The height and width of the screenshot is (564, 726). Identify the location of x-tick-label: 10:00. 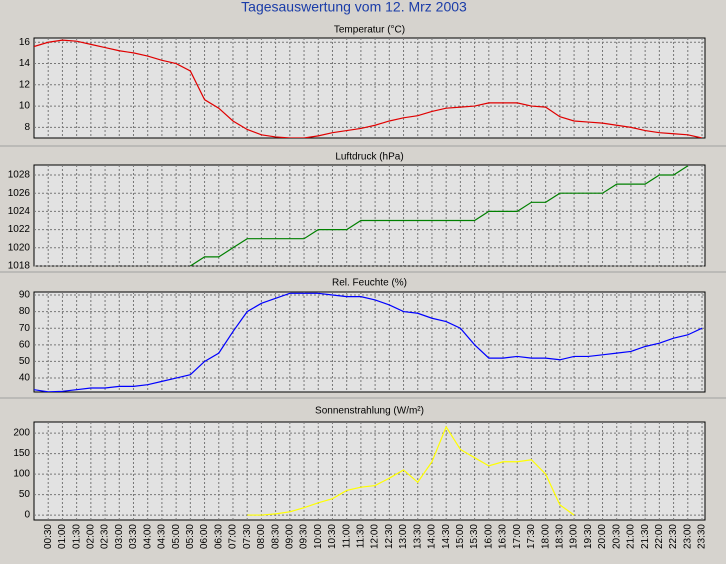
(318, 536).